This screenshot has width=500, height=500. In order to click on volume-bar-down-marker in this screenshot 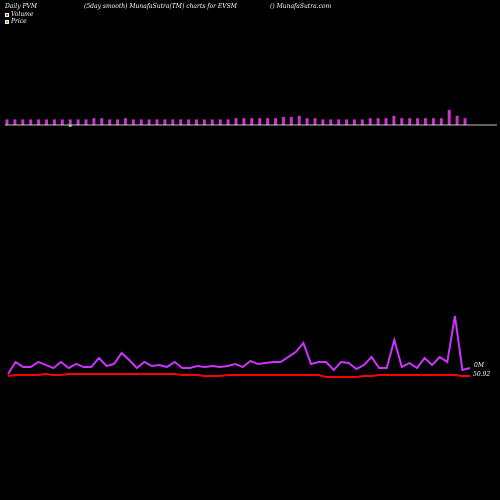, I will do `click(70, 126)`.